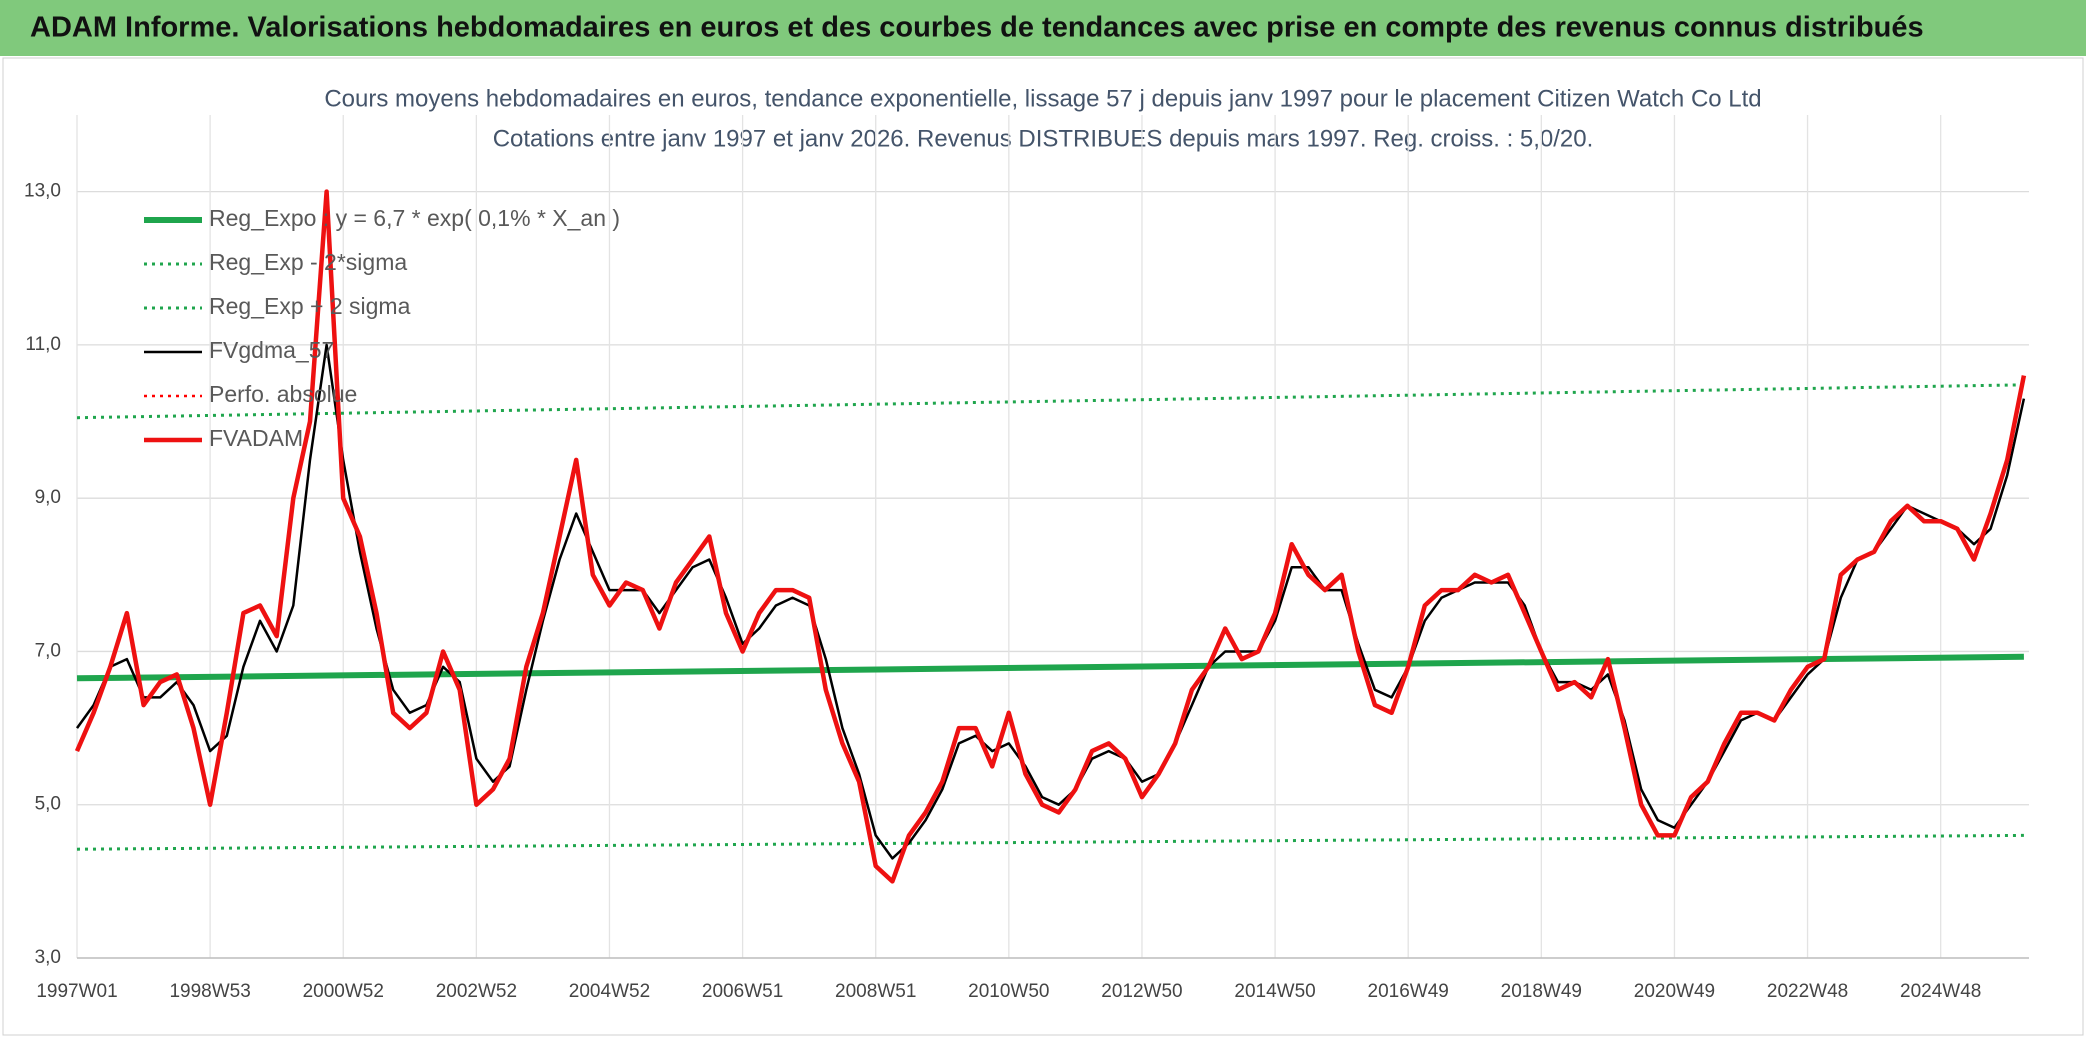  I want to click on y-tick-label: 7,0, so click(48, 650).